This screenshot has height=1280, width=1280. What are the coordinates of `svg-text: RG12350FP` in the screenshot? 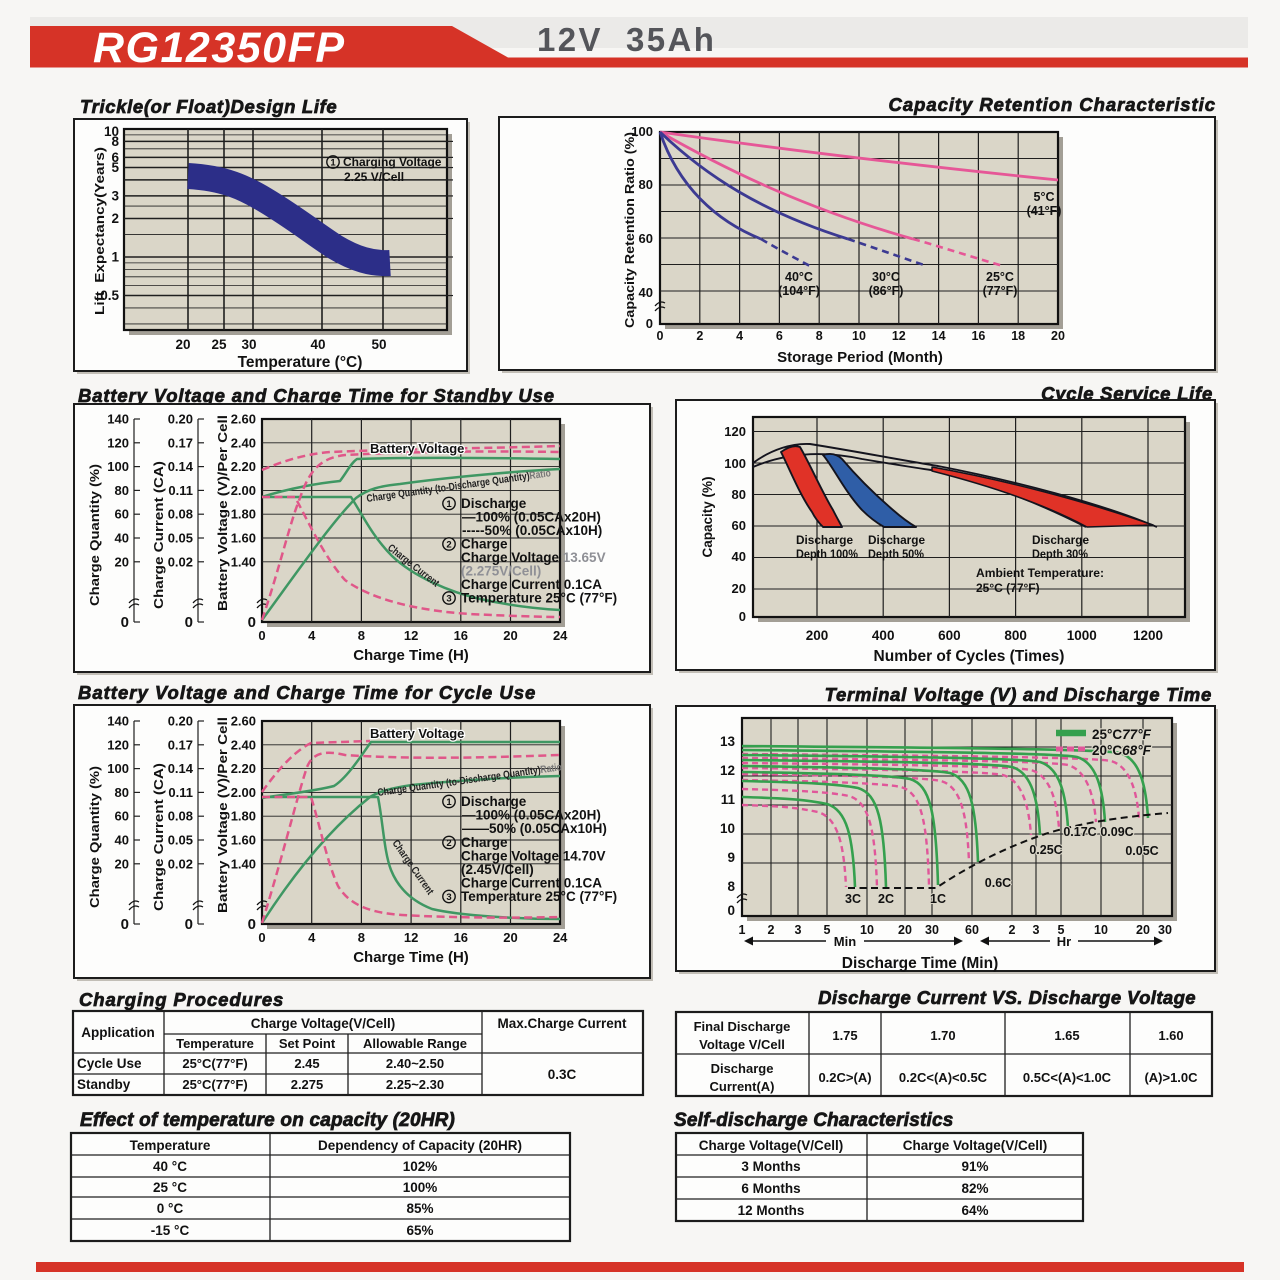 It's located at (219, 48).